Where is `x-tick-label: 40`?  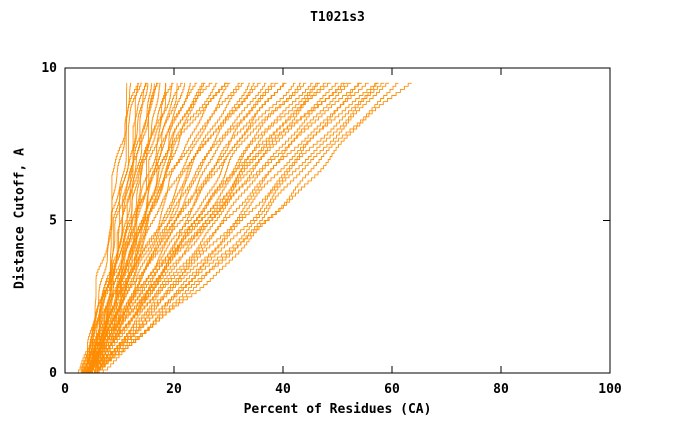 x-tick-label: 40 is located at coordinates (283, 389).